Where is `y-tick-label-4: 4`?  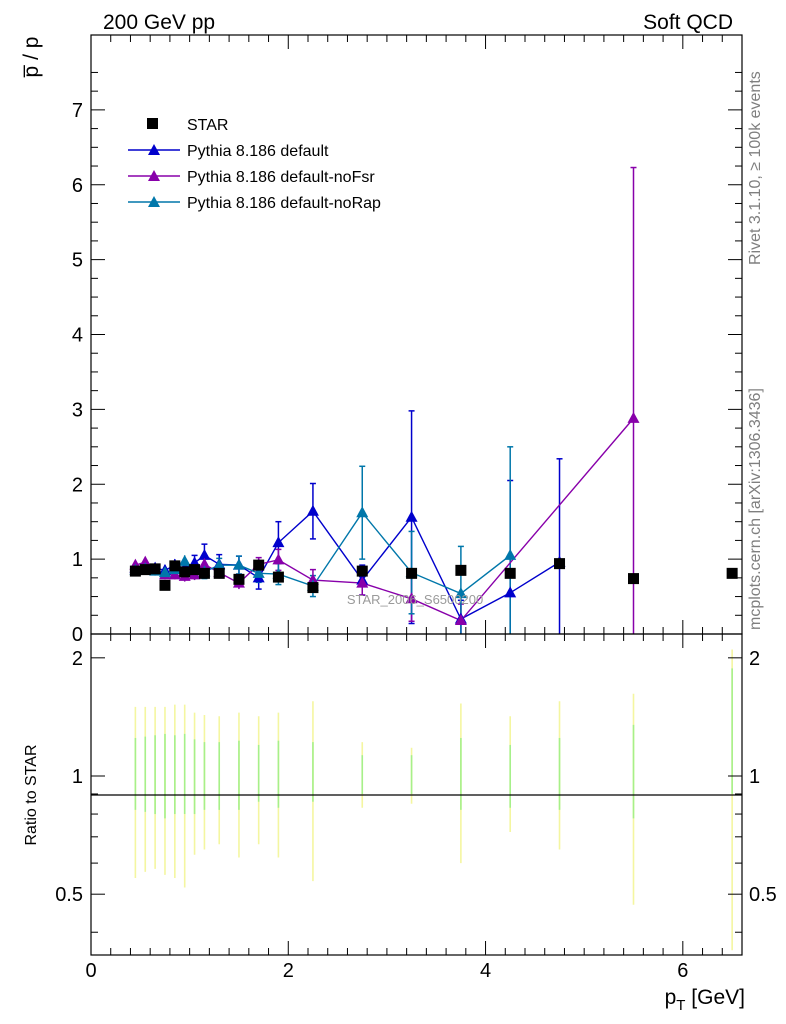 y-tick-label-4: 4 is located at coordinates (77, 336).